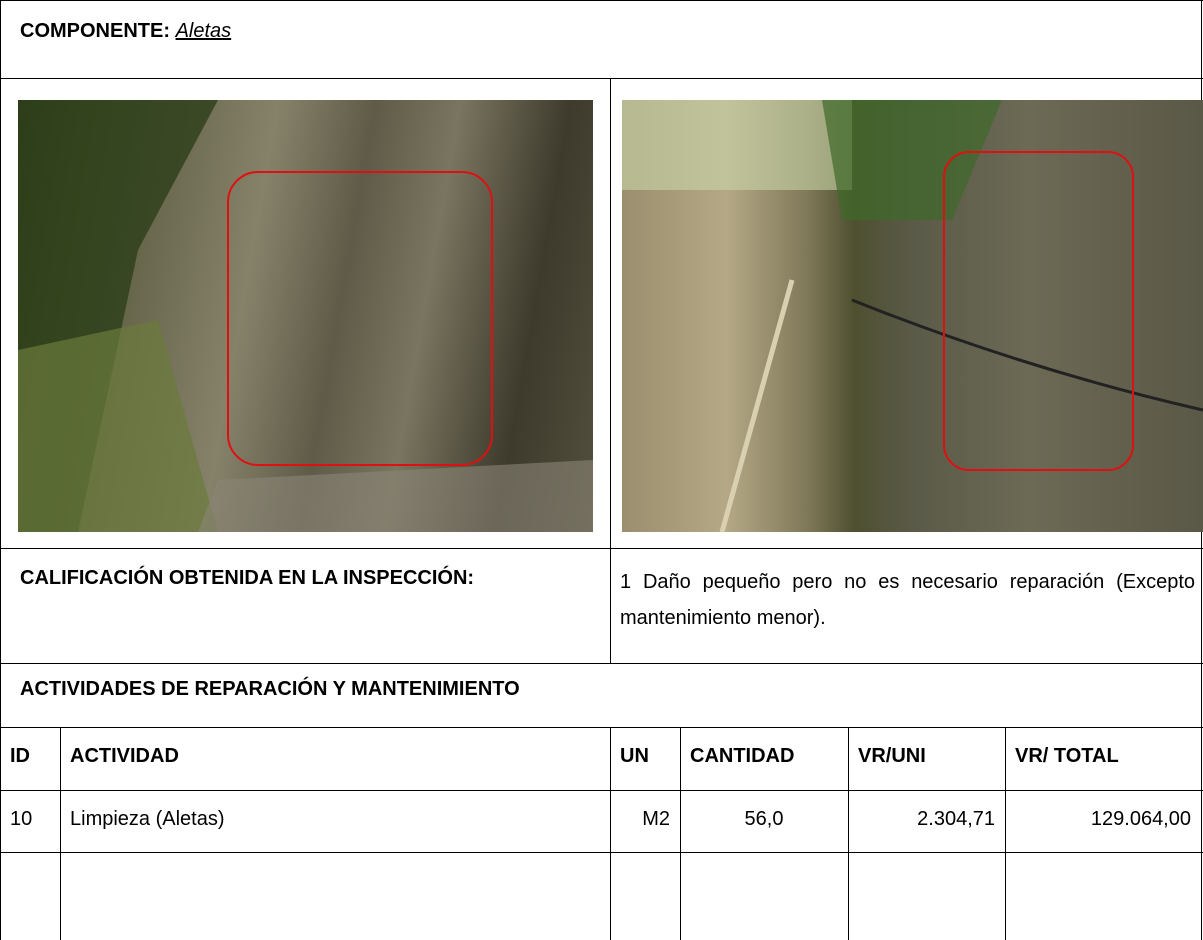  What do you see at coordinates (634, 756) in the screenshot?
I see `column-header: UN` at bounding box center [634, 756].